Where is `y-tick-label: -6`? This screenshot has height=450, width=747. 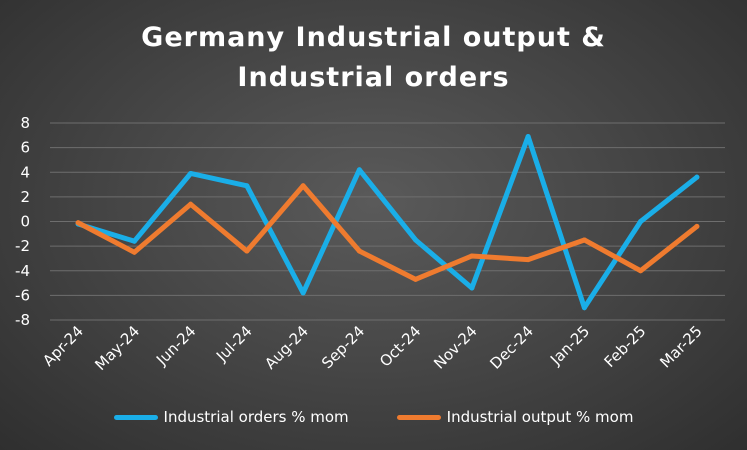 y-tick-label: -6 is located at coordinates (22, 295).